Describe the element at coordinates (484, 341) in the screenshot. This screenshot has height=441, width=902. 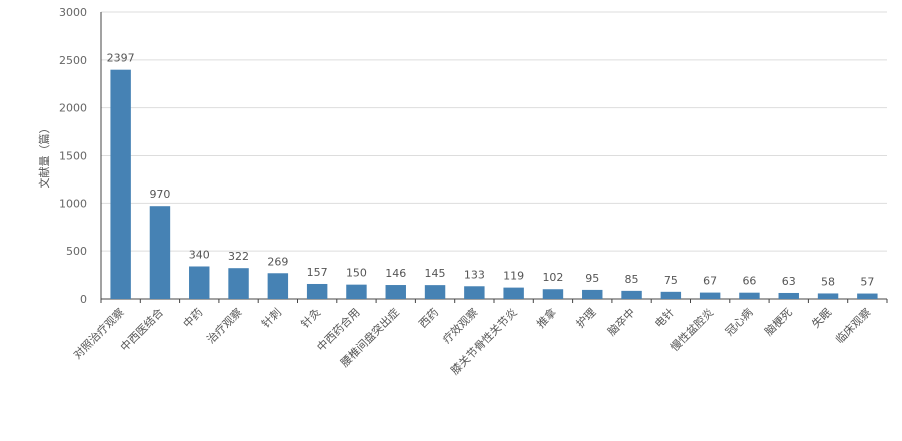
I see `category-label: 膝关节骨性关节炎` at that location.